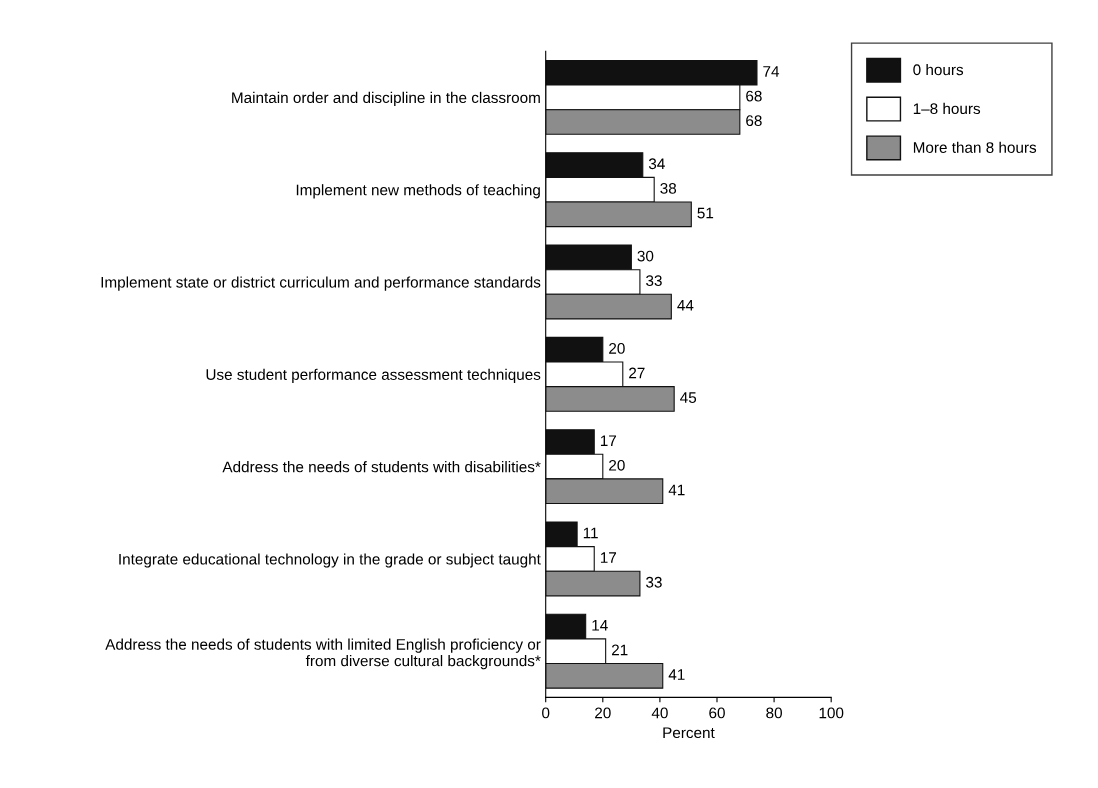 The width and height of the screenshot is (1098, 788). Describe the element at coordinates (975, 147) in the screenshot. I see `legend-label: More than 8 hours` at that location.